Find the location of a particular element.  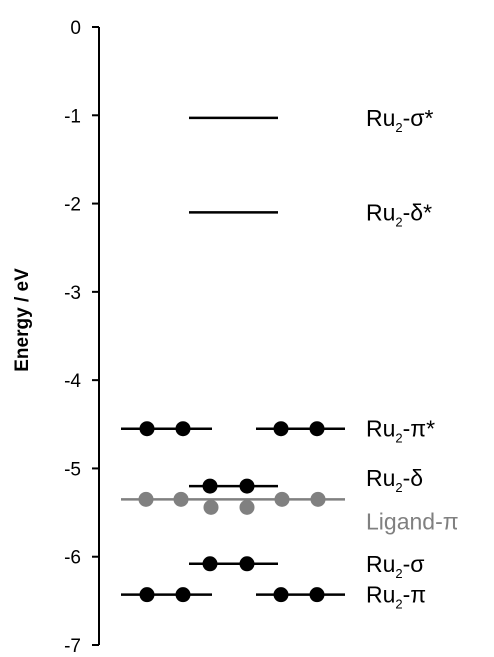

level-label: Ru2-δ* is located at coordinates (399, 214).